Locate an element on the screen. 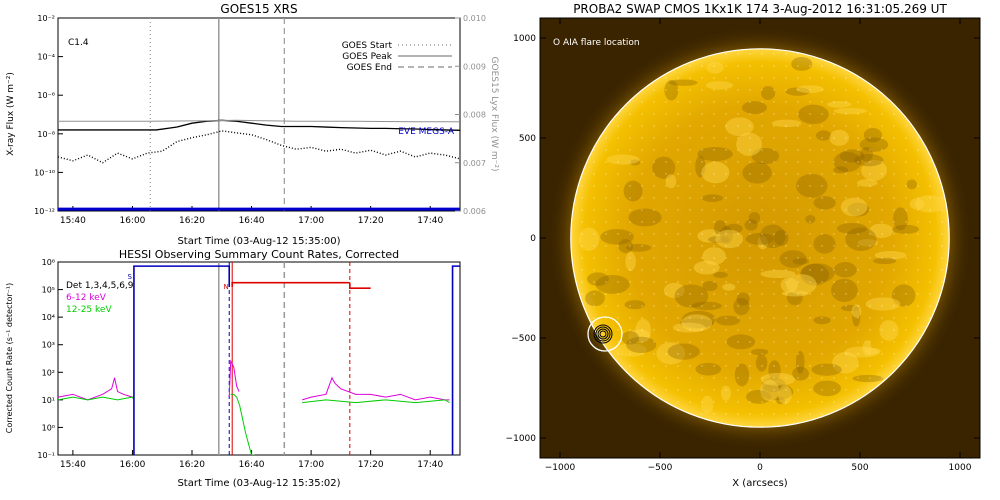 The image size is (1000, 500). image-y-tick-label: 1000 is located at coordinates (524, 39).